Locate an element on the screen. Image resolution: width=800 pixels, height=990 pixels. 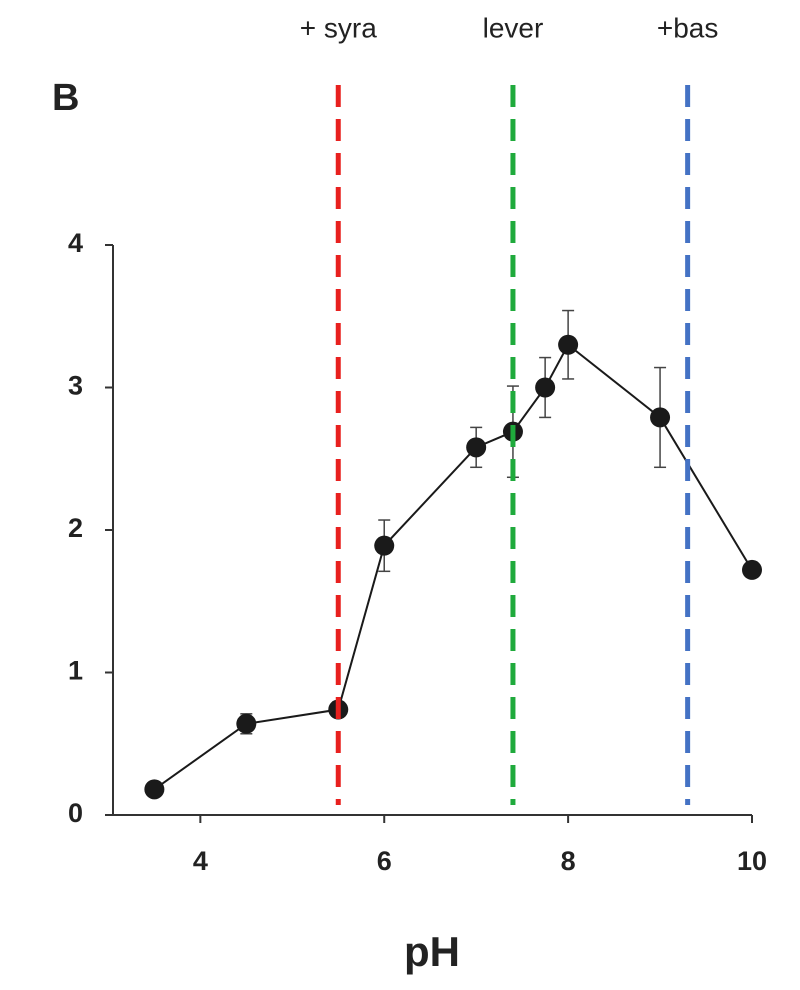
reference-label: +bas is located at coordinates (688, 27).